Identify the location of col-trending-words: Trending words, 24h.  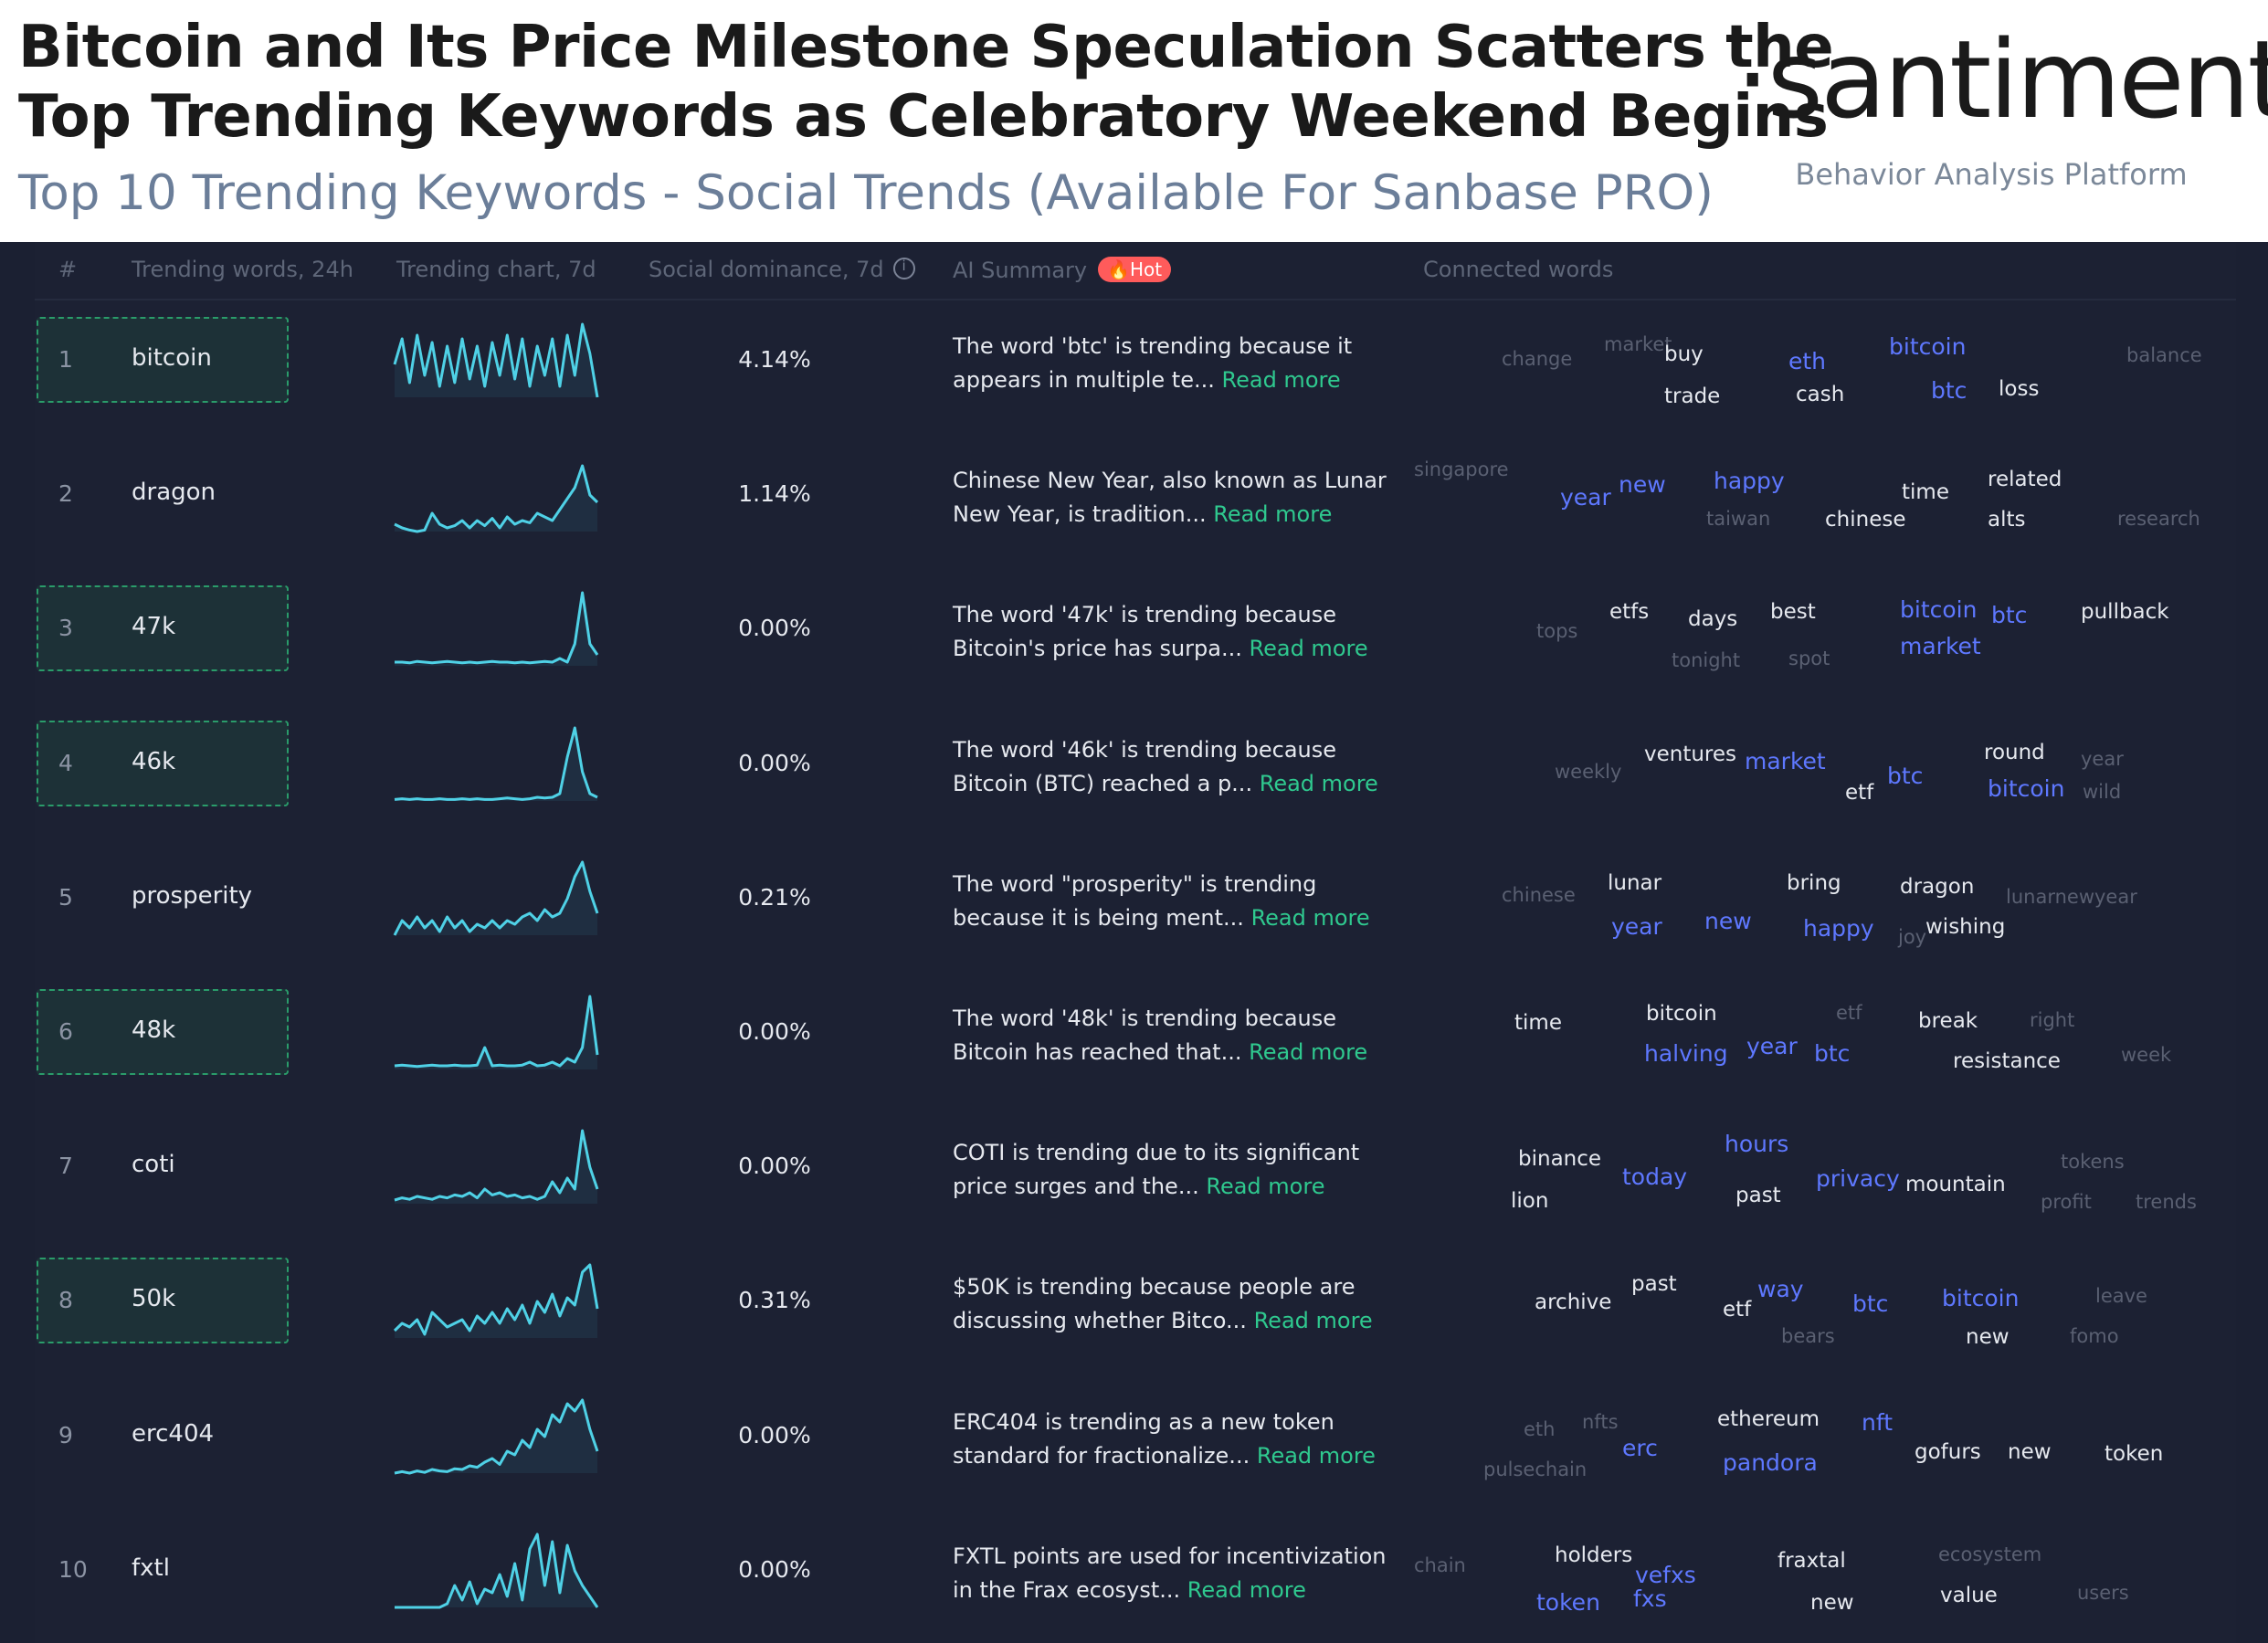
(242, 269).